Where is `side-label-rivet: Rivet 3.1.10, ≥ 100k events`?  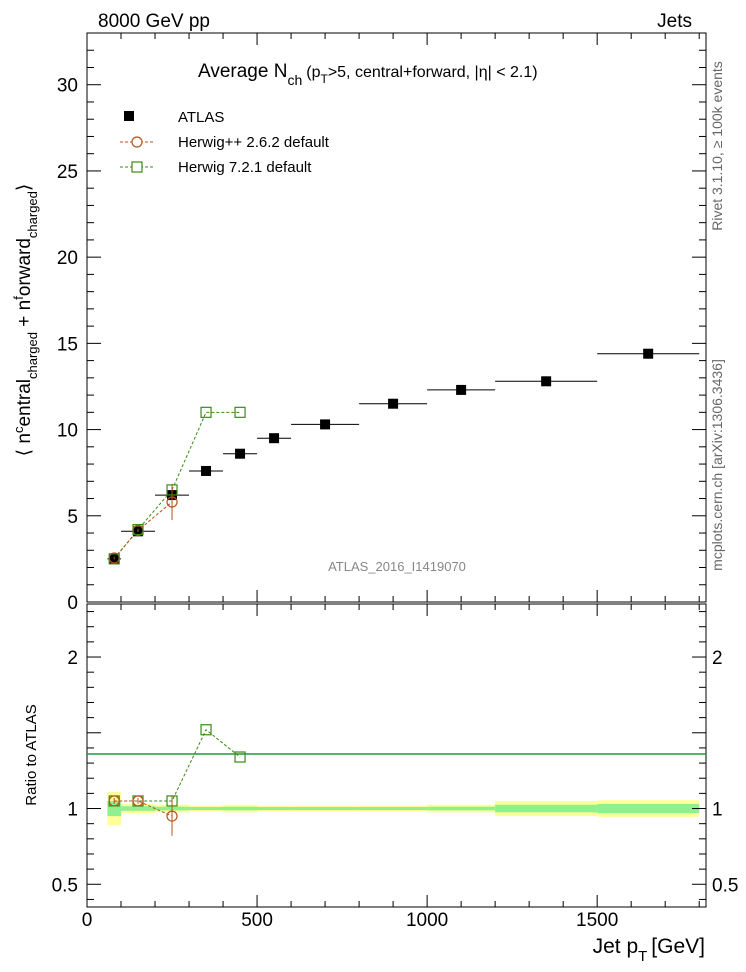
side-label-rivet: Rivet 3.1.10, ≥ 100k events is located at coordinates (717, 146).